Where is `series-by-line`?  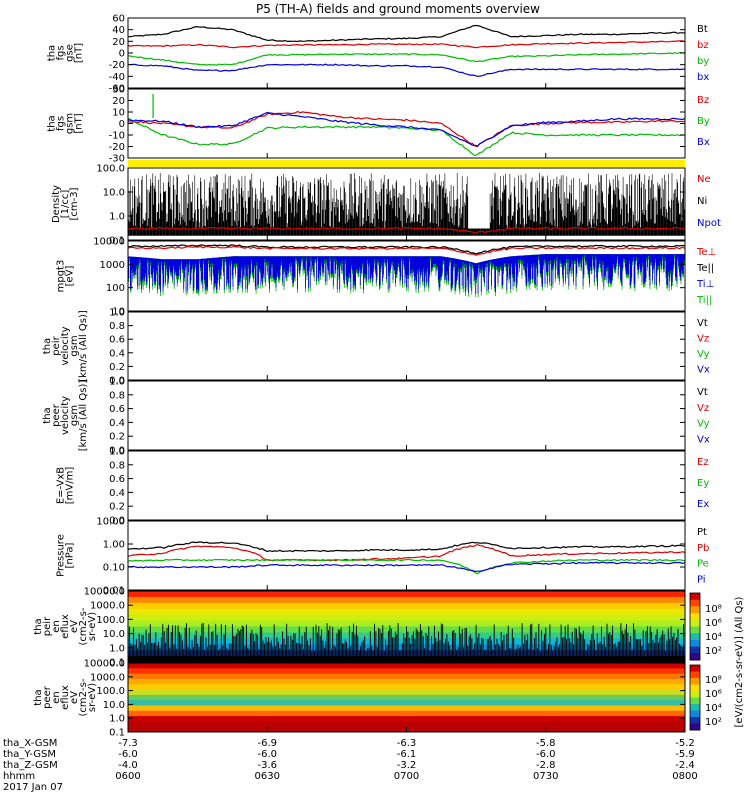 series-by-line is located at coordinates (406, 58).